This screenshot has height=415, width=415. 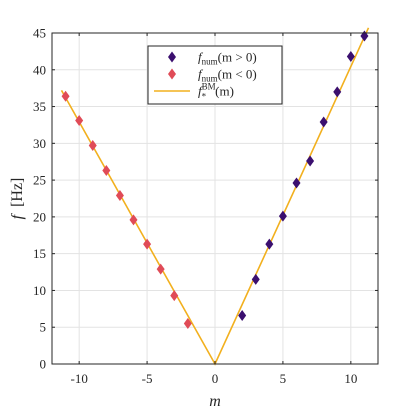 I want to click on legend: fnum(m > 0)fnum(m < 0)fBM * (m), so click(x=215, y=75).